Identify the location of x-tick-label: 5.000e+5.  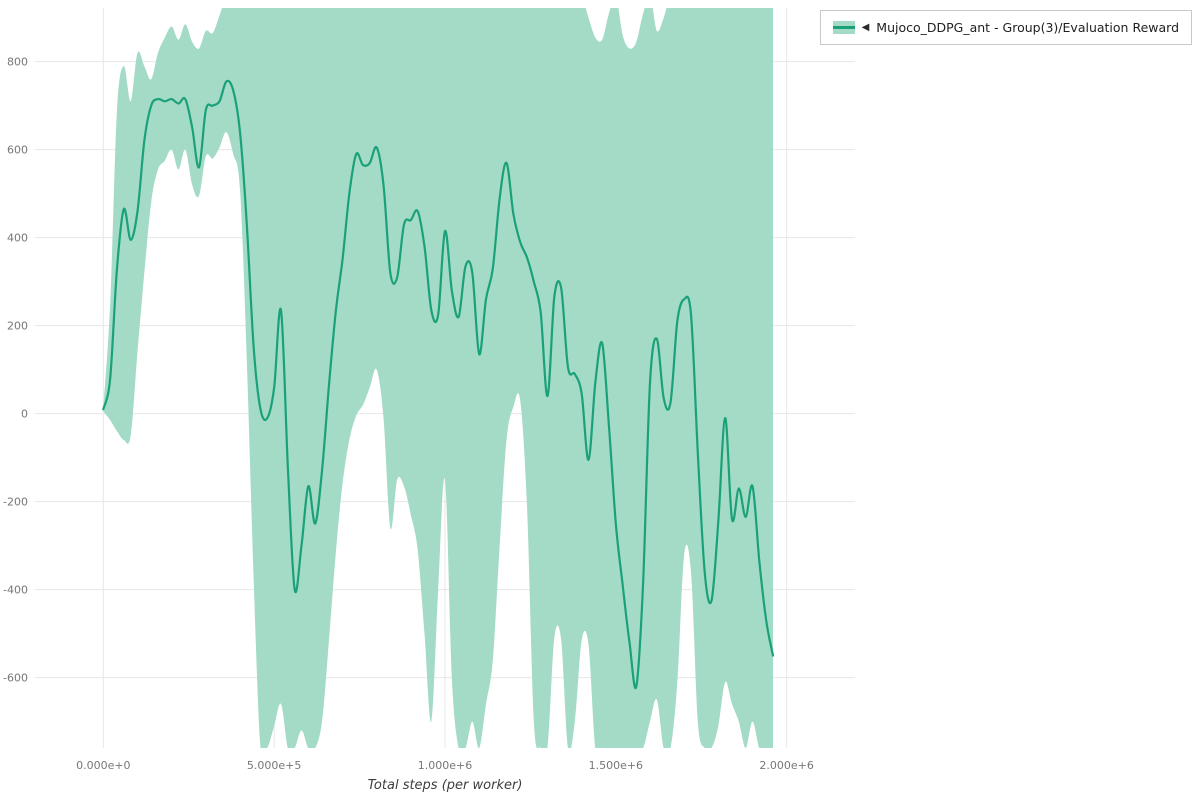
(274, 765).